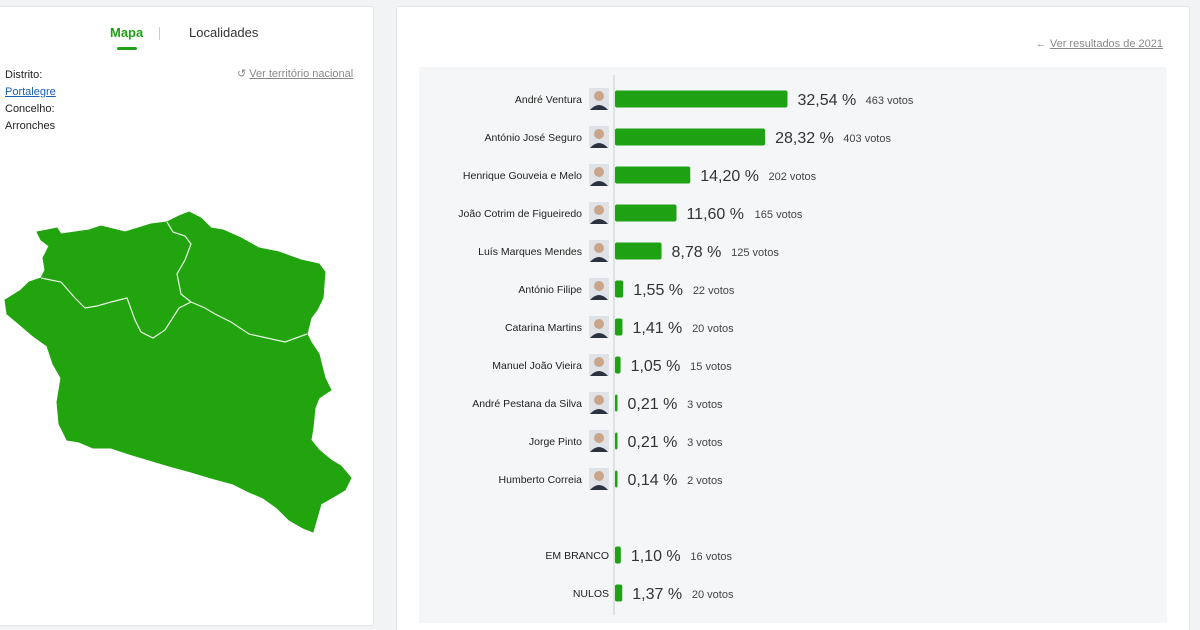  I want to click on previous-results-link: ← Ver resultados de 2021, so click(1099, 44).